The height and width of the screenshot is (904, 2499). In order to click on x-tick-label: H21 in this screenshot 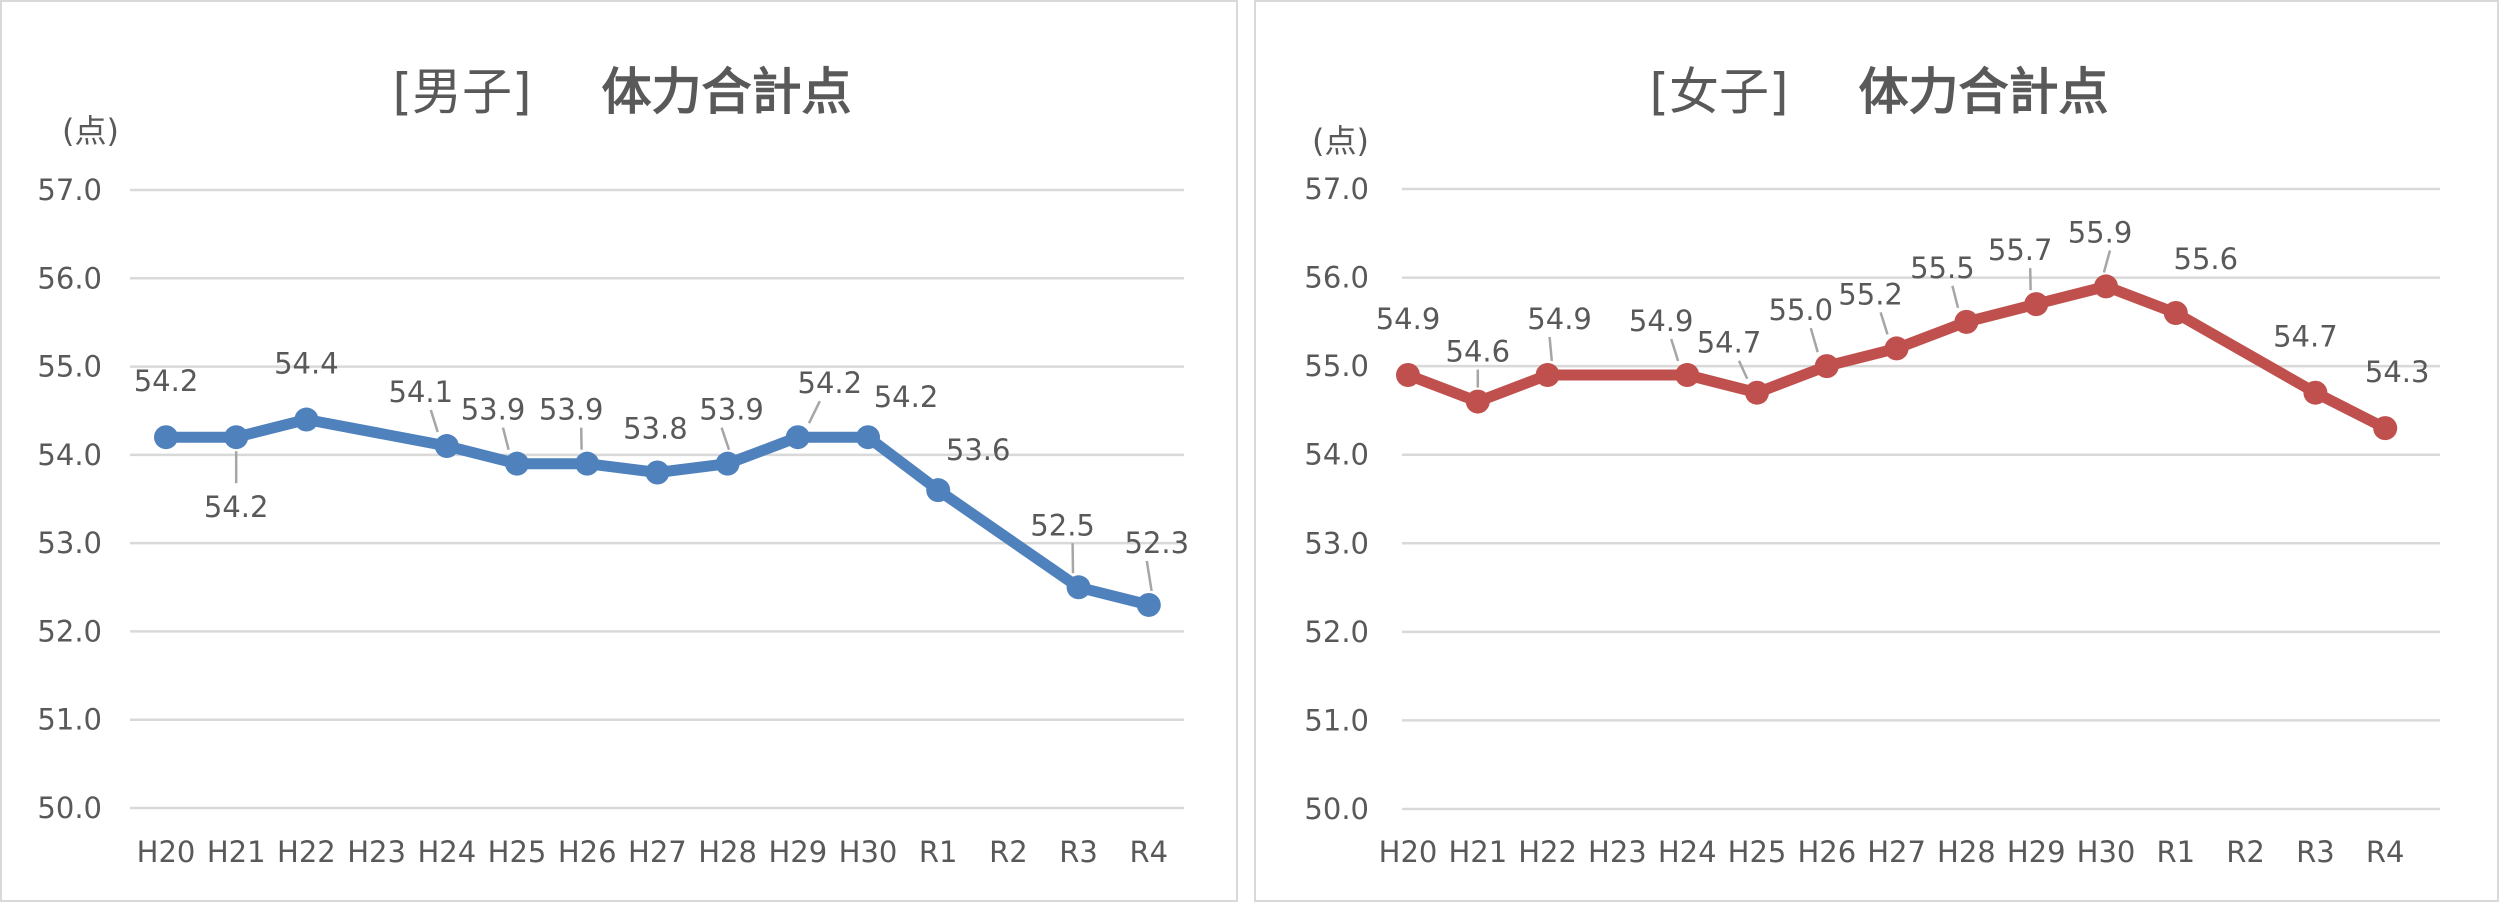, I will do `click(1477, 852)`.